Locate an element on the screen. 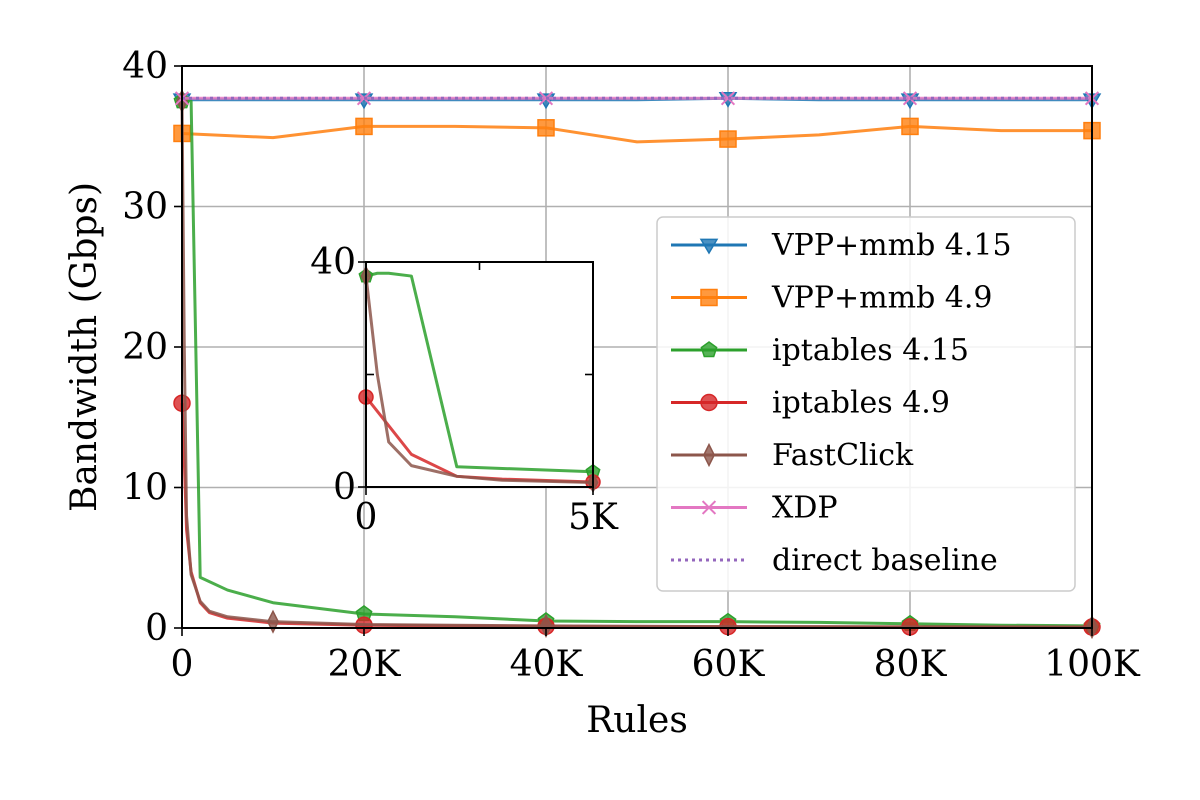 This screenshot has height=800, width=1200. inset-y-tick-label: 0 is located at coordinates (344, 487).